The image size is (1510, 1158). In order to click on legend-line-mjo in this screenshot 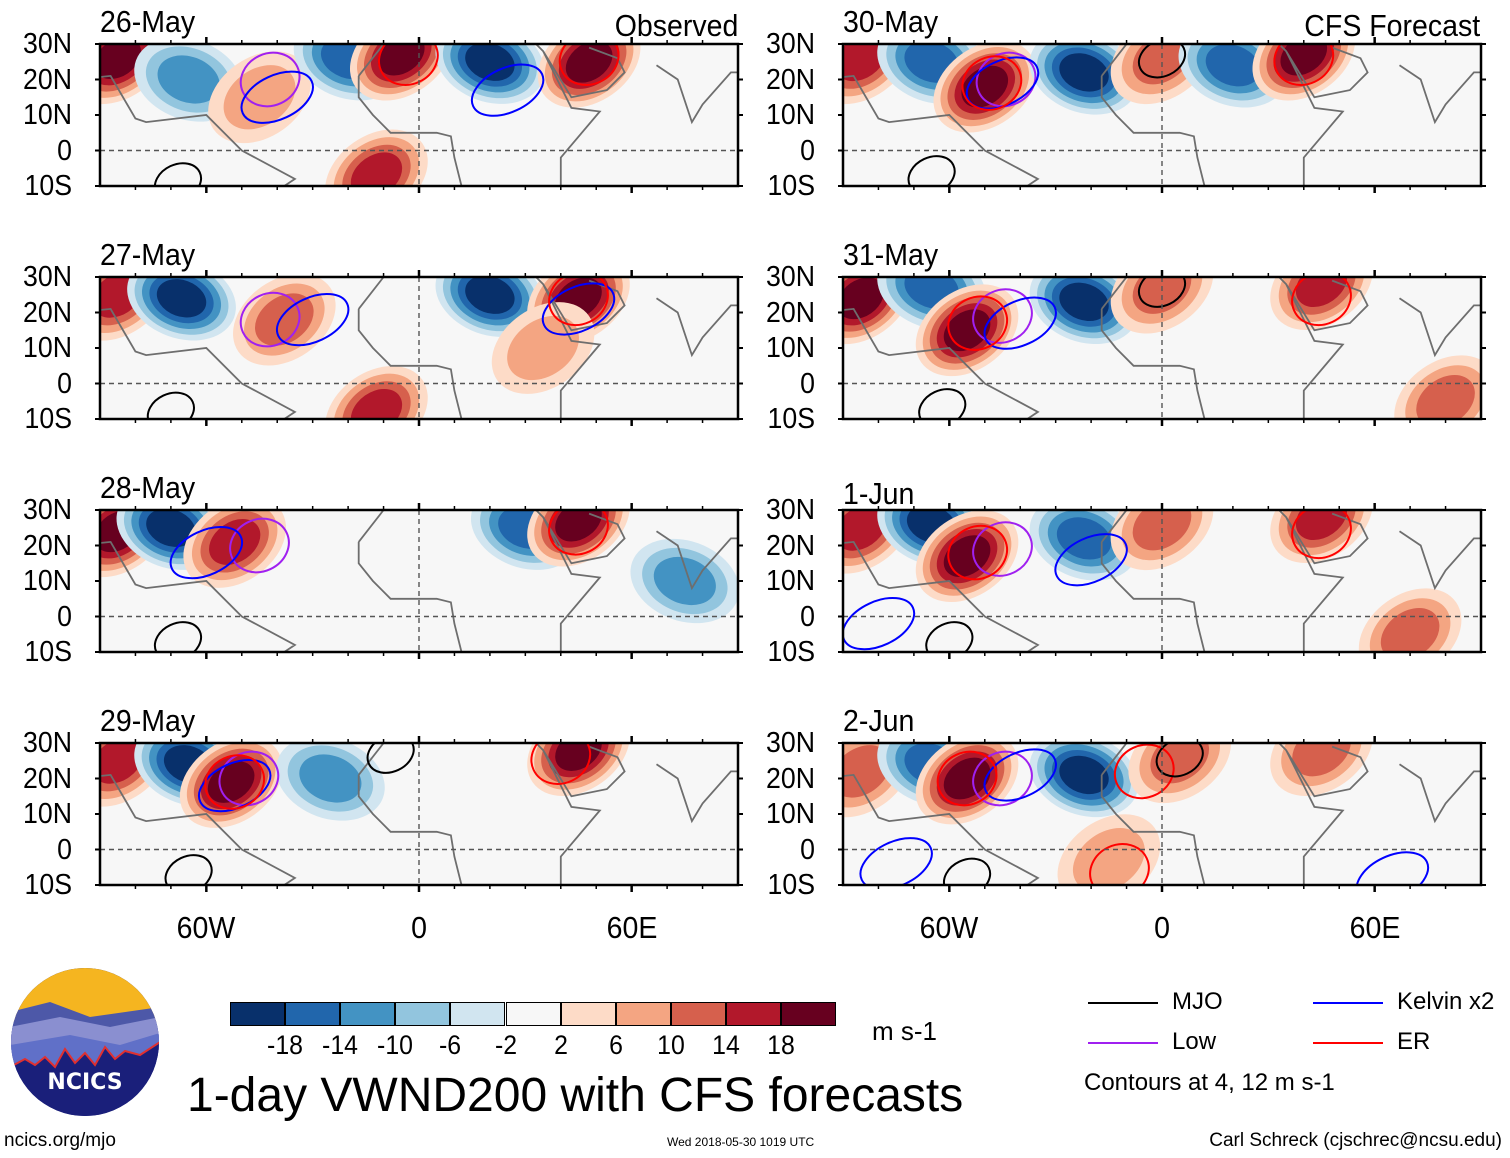, I will do `click(1123, 1003)`.